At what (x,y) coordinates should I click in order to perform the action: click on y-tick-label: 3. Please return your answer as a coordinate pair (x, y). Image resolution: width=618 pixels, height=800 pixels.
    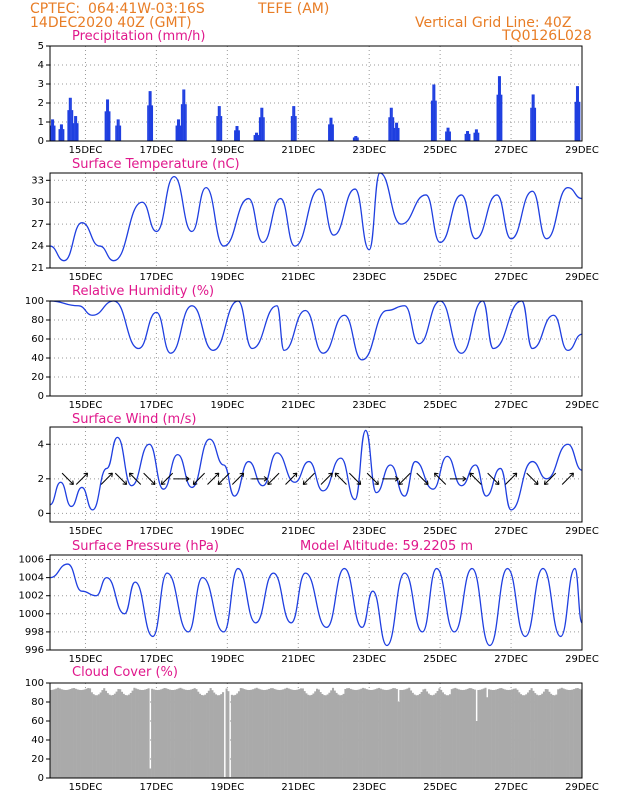
    Looking at the image, I should click on (41, 84).